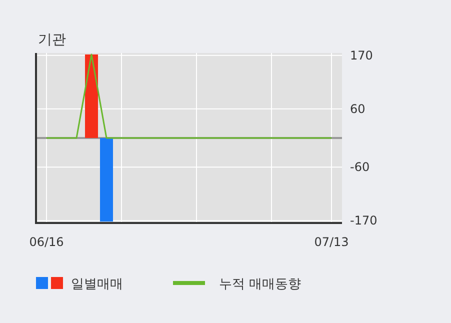  I want to click on y-tick-label: -60, so click(360, 167).